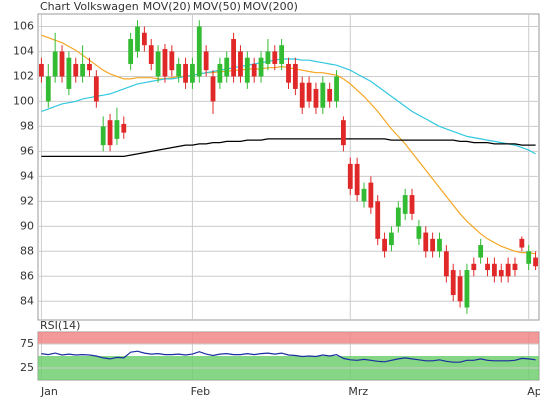  What do you see at coordinates (200, 391) in the screenshot?
I see `x-tick-label: Feb` at bounding box center [200, 391].